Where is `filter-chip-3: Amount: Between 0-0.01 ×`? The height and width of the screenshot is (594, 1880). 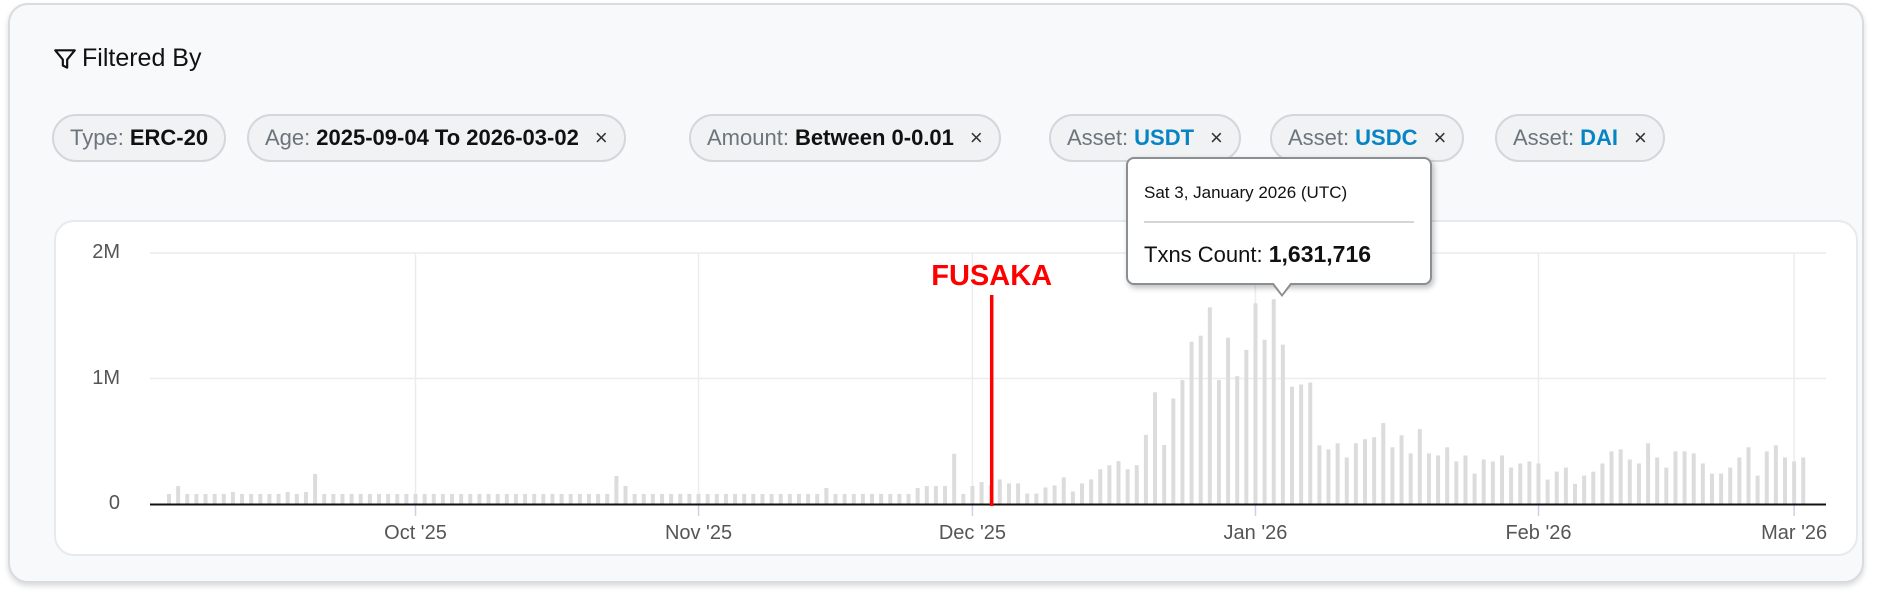 filter-chip-3: Amount: Between 0-0.01 × is located at coordinates (845, 138).